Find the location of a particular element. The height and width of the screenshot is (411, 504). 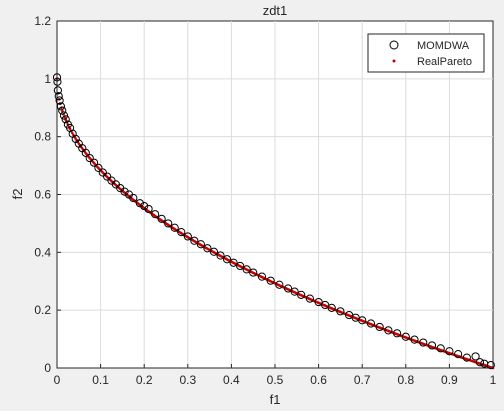

x-tick-label: 0.9 is located at coordinates (449, 380).